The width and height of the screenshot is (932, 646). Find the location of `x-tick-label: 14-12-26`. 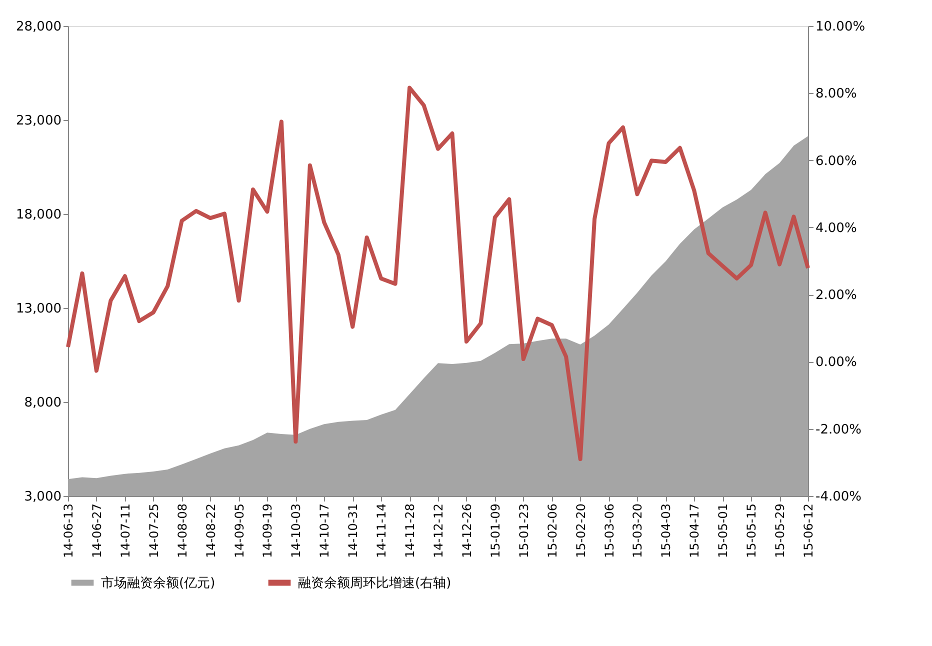

x-tick-label: 14-12-26 is located at coordinates (467, 531).